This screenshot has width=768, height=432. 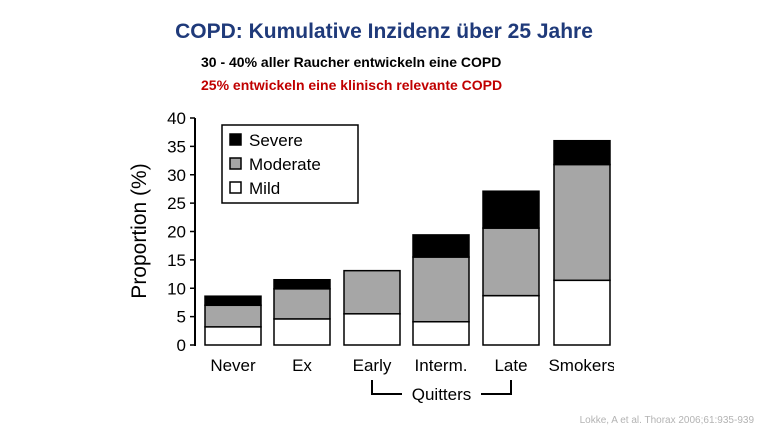 I want to click on y-tick-label: 20, so click(x=176, y=232).